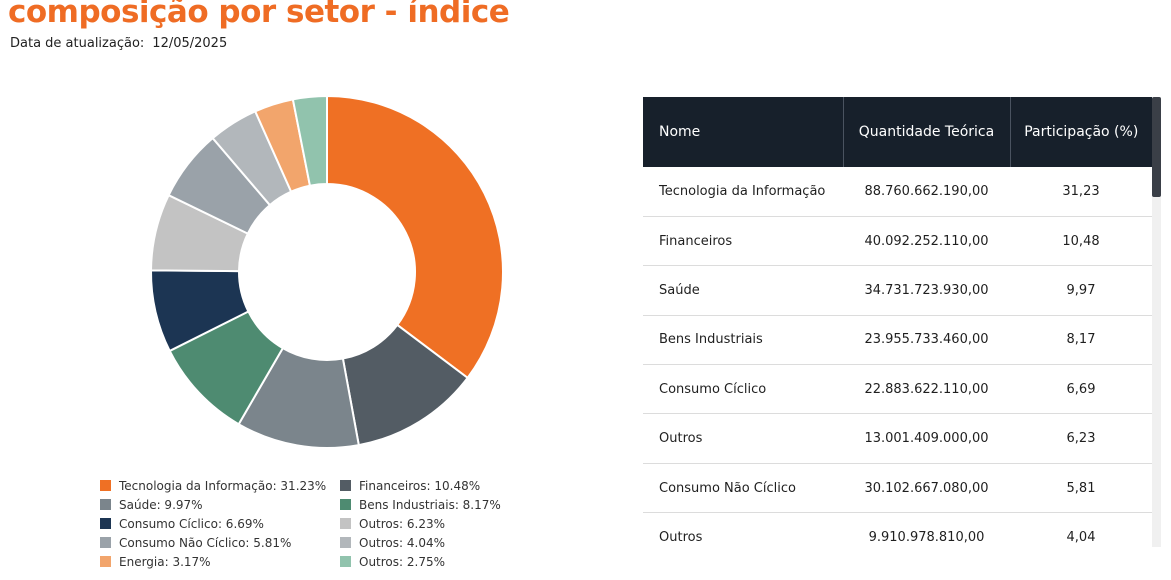  What do you see at coordinates (1156, 322) in the screenshot?
I see `table-scrollbar` at bounding box center [1156, 322].